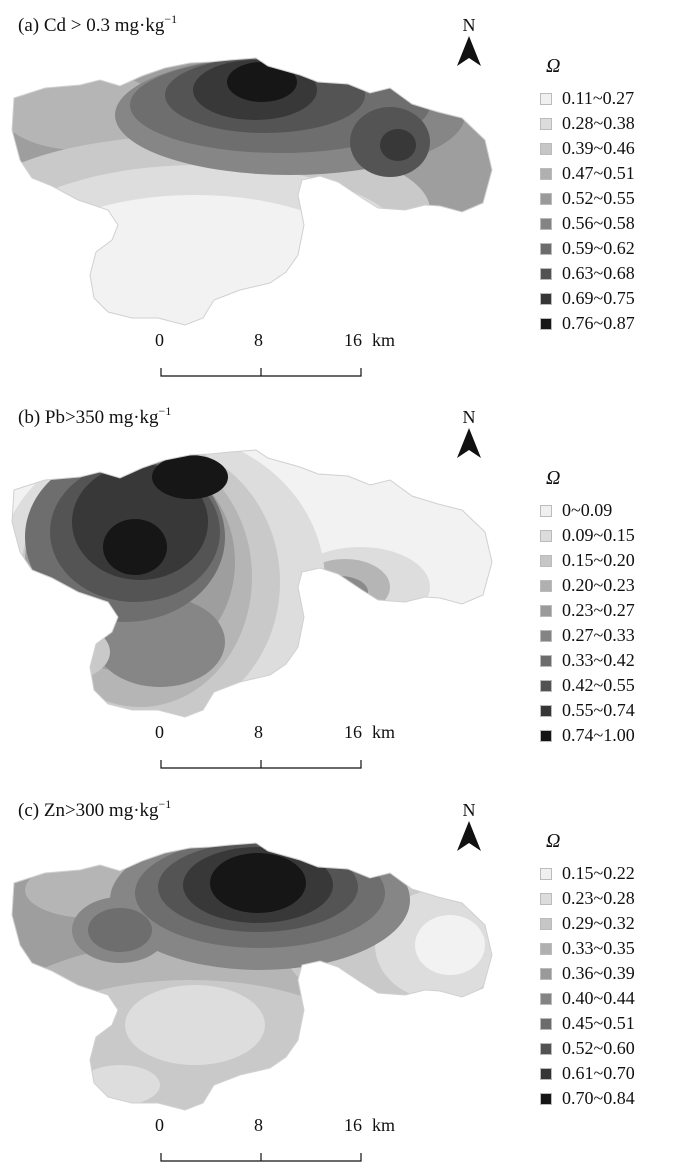 The image size is (700, 1172). I want to click on scale-line, so click(261, 372).